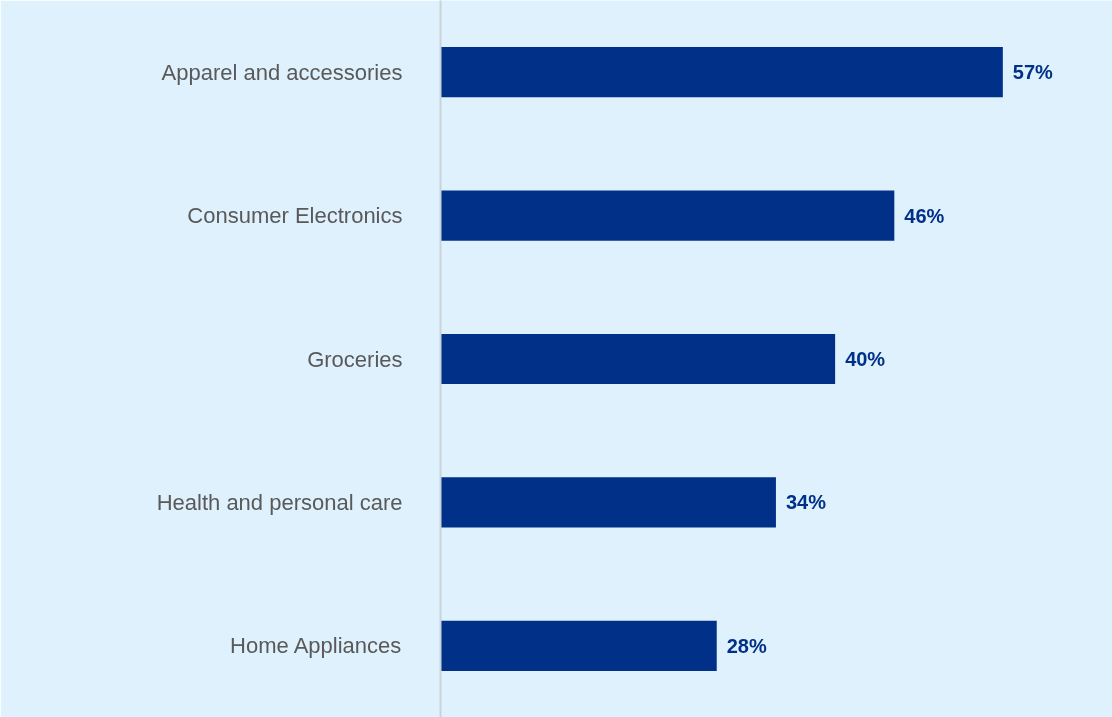  What do you see at coordinates (282, 72) in the screenshot?
I see `y-tick-label: Apparel and accessories` at bounding box center [282, 72].